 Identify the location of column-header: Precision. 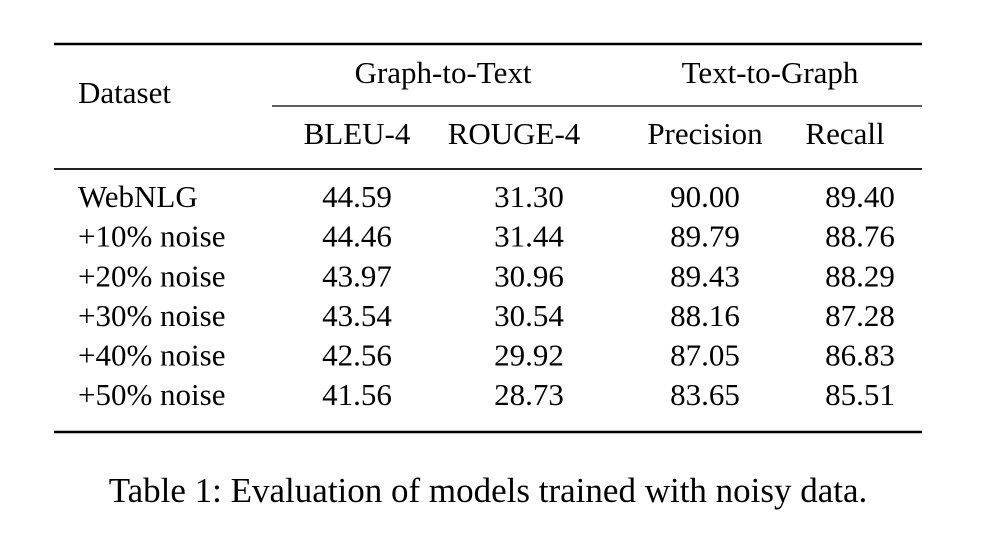
(705, 133).